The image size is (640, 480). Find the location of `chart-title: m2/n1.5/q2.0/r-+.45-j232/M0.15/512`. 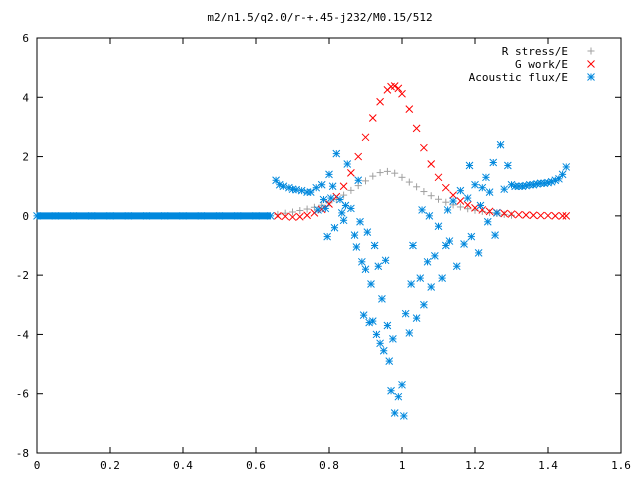

chart-title: m2/n1.5/q2.0/r-+.45-j232/M0.15/512 is located at coordinates (319, 17).